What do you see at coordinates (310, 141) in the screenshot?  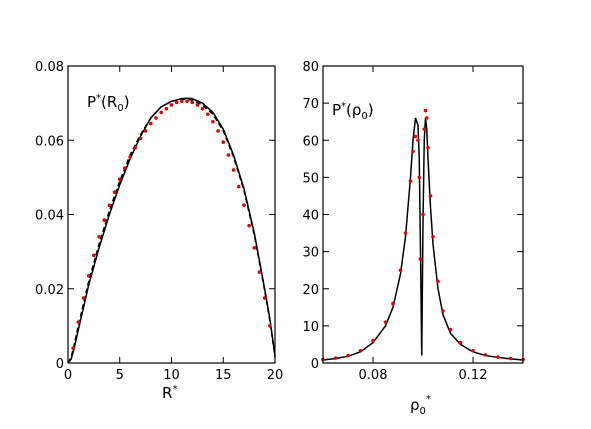 I see `right-y-tick-label: 60` at bounding box center [310, 141].